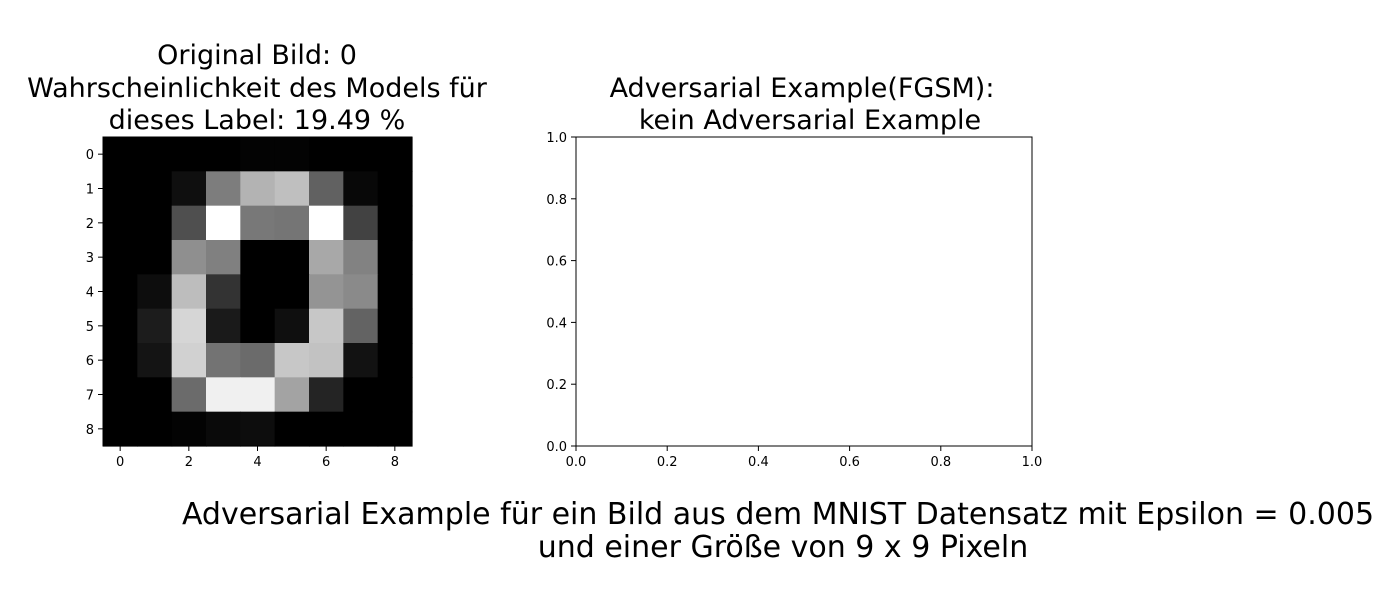  What do you see at coordinates (90, 430) in the screenshot?
I see `heatmap-y-tick-label: 8` at bounding box center [90, 430].